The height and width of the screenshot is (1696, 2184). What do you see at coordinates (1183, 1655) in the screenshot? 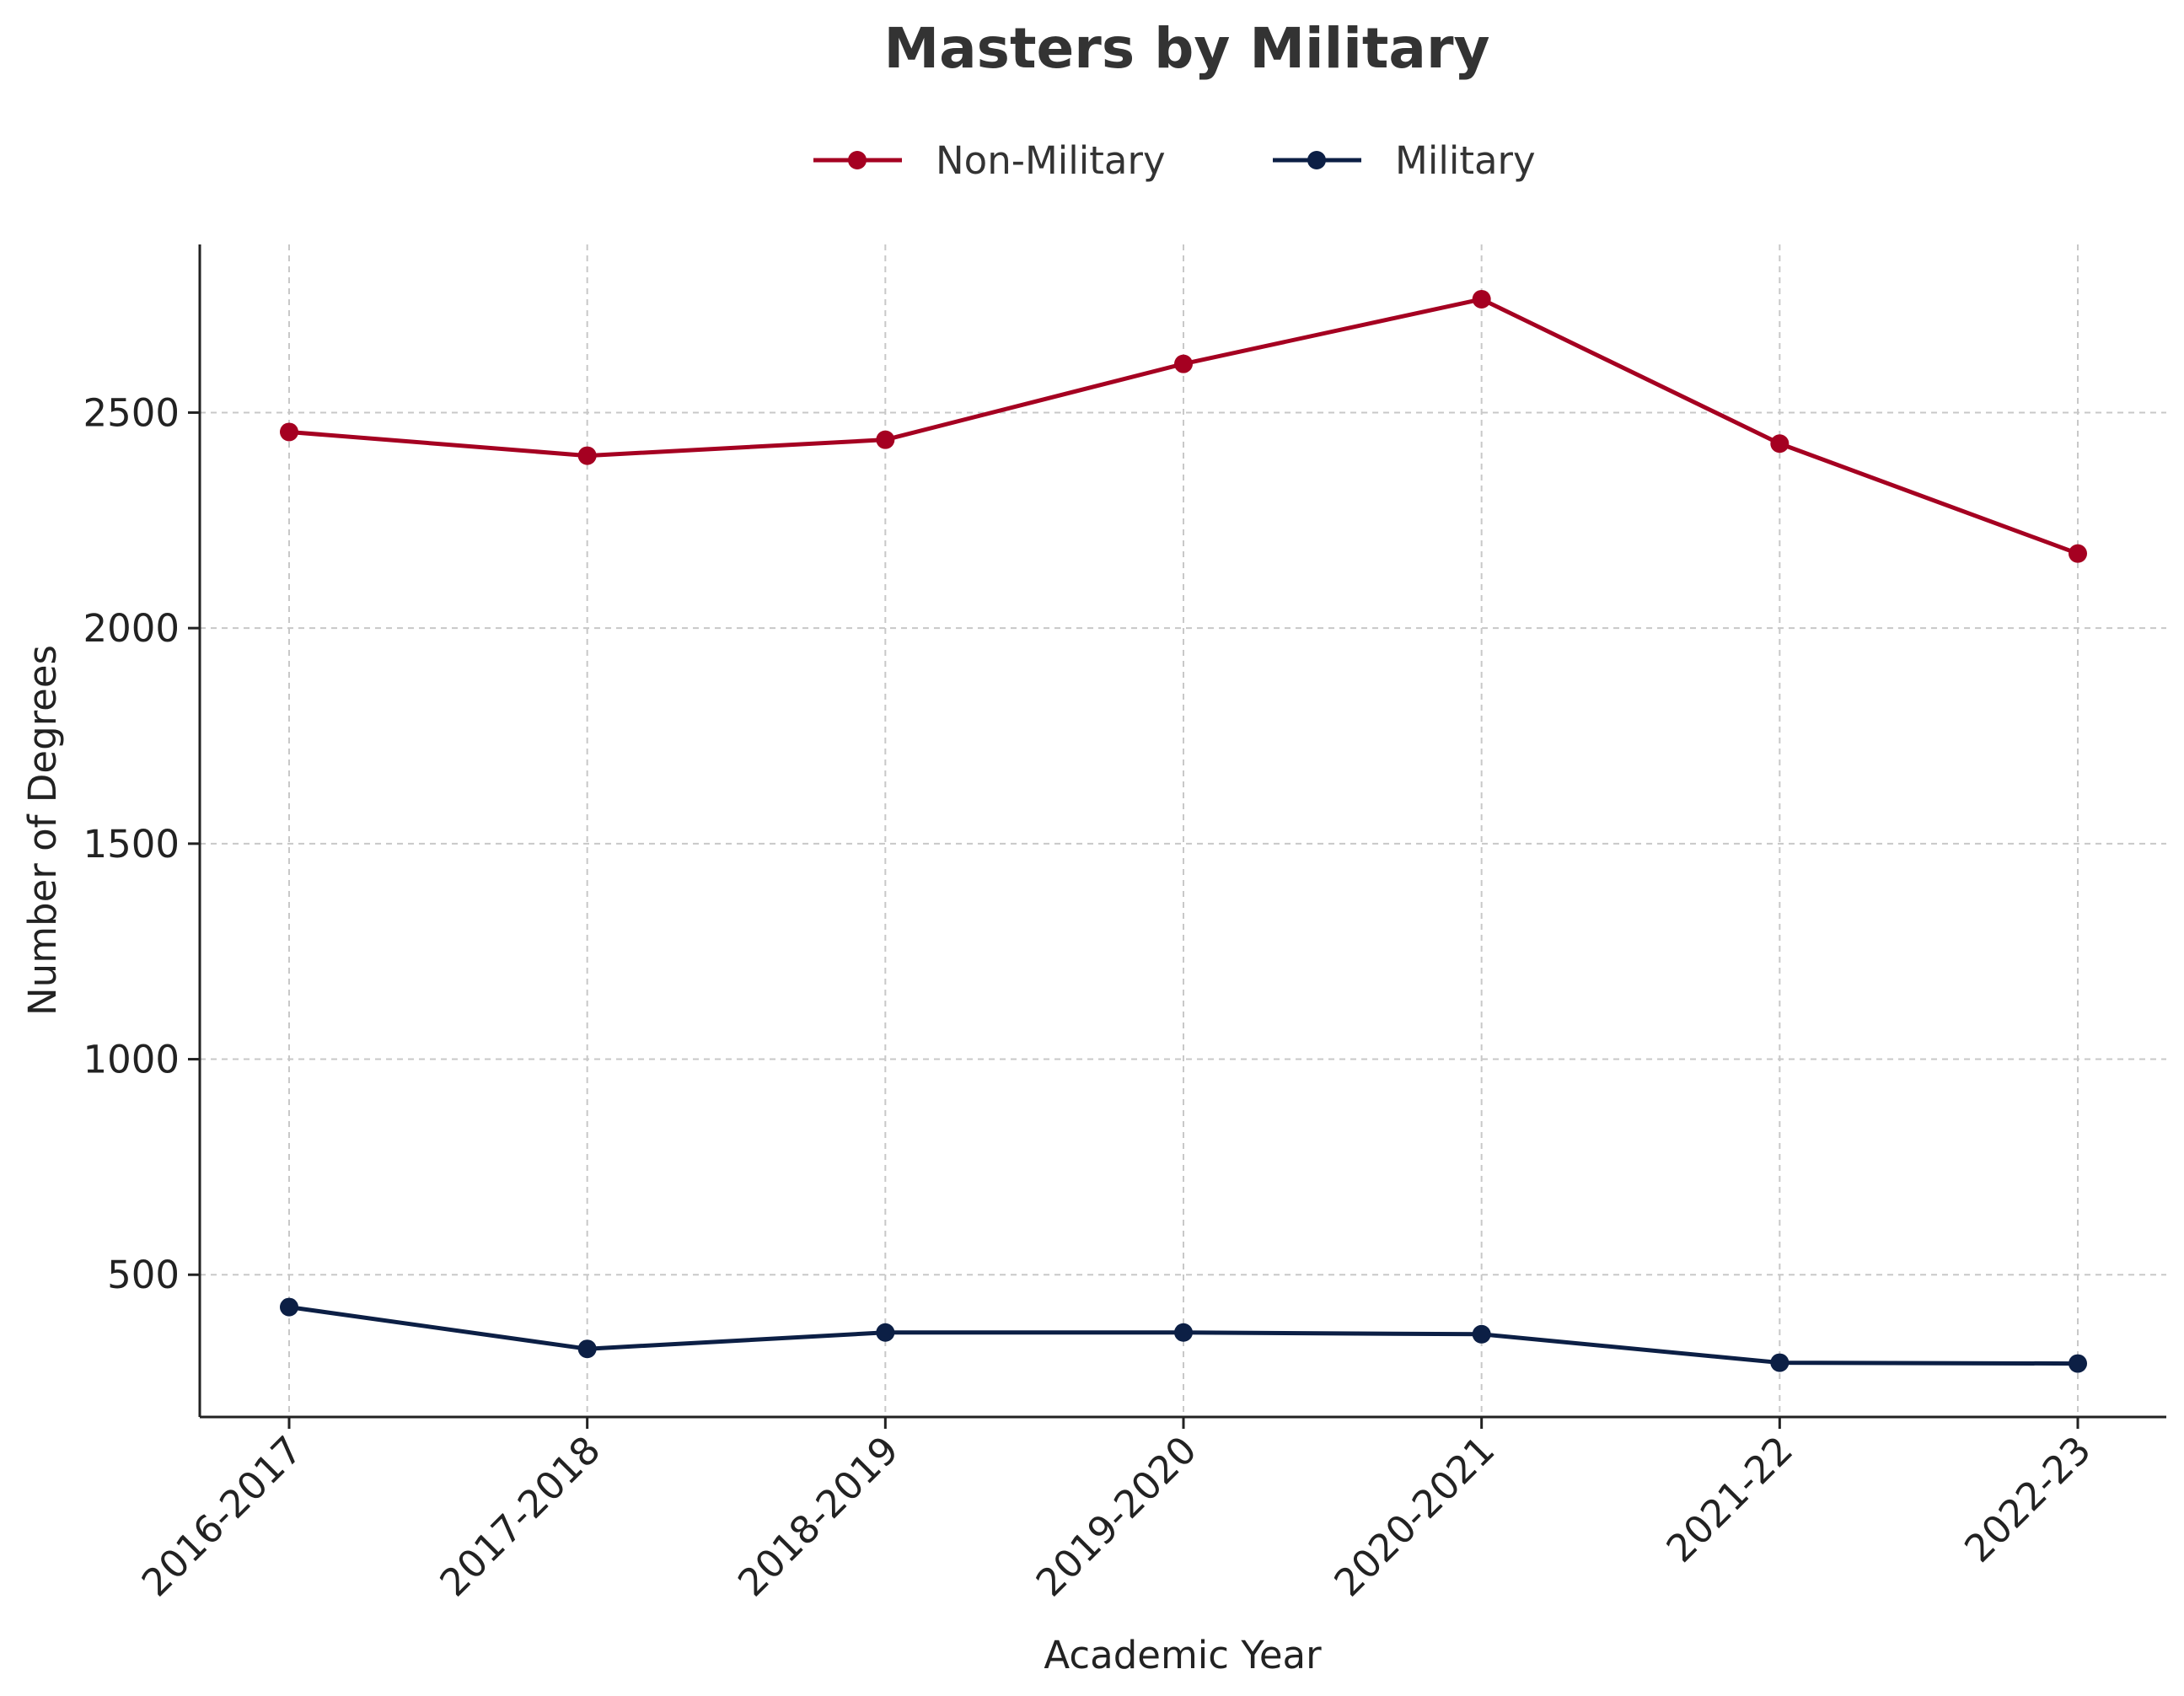
I see `x-axis-label: Academic Year` at bounding box center [1183, 1655].